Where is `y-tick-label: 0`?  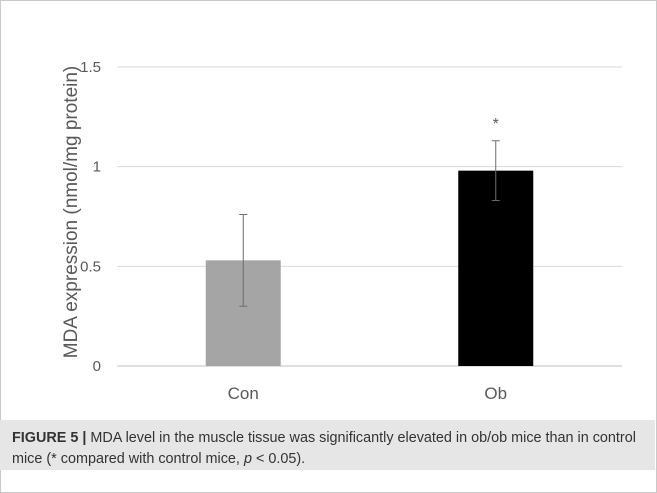
y-tick-label: 0 is located at coordinates (97, 366).